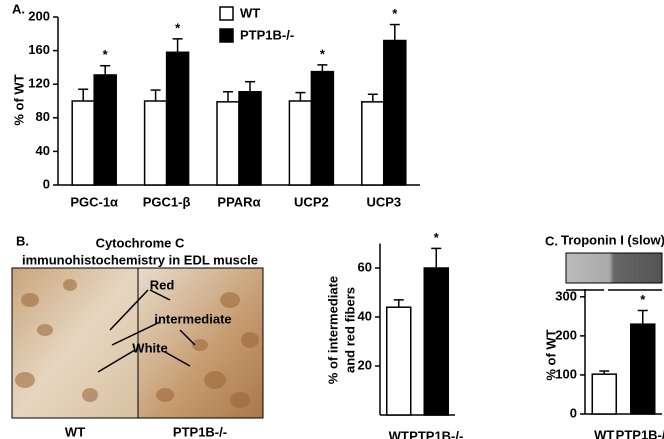  What do you see at coordinates (39, 83) in the screenshot?
I see `y-tick-label: 120` at bounding box center [39, 83].